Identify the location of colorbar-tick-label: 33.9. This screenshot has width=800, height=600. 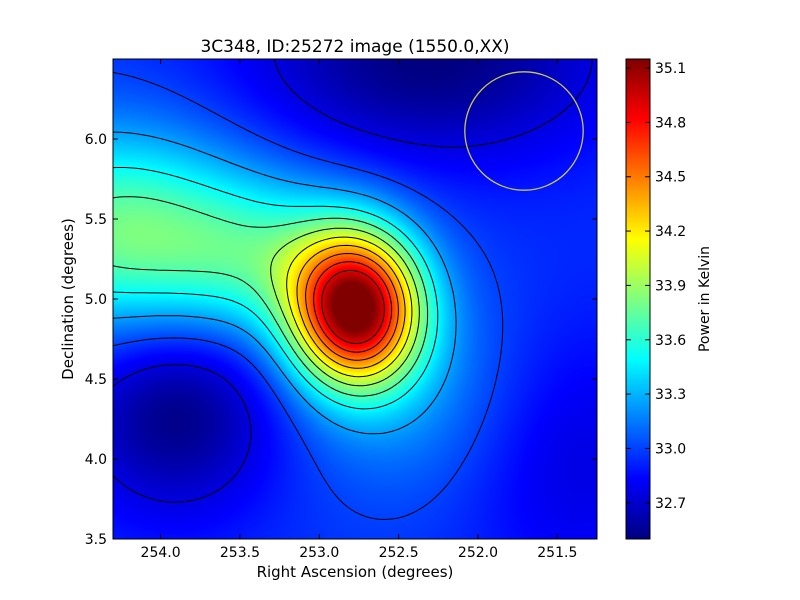
(670, 286).